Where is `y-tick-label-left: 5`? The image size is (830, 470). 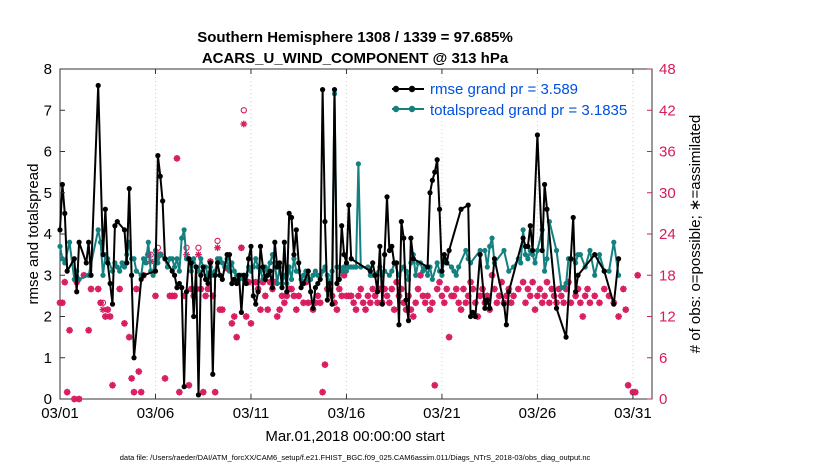 y-tick-label-left: 5 is located at coordinates (48, 193).